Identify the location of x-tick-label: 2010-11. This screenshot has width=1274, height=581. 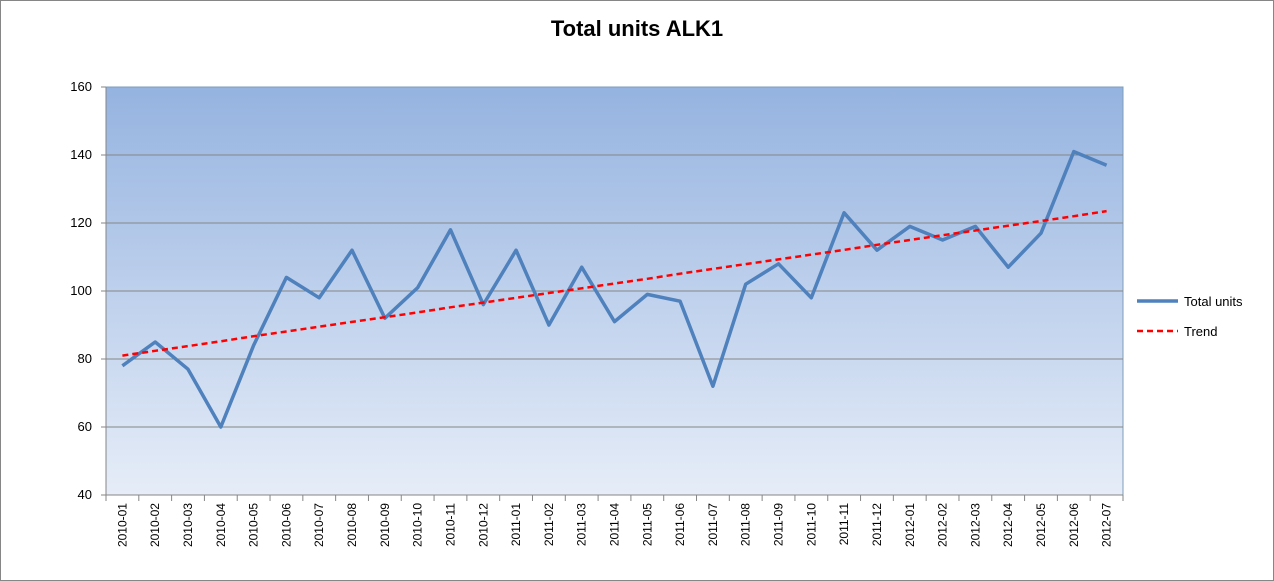
(450, 524).